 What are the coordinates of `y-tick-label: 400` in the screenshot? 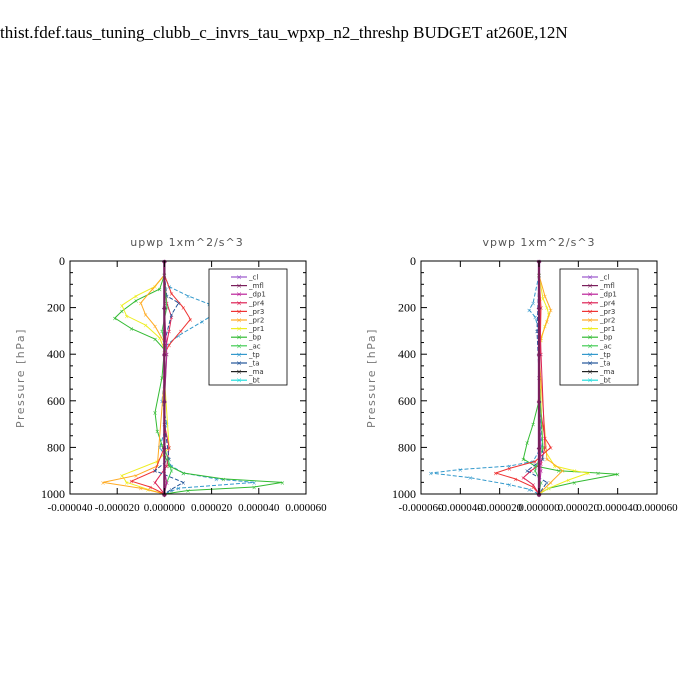 It's located at (407, 354).